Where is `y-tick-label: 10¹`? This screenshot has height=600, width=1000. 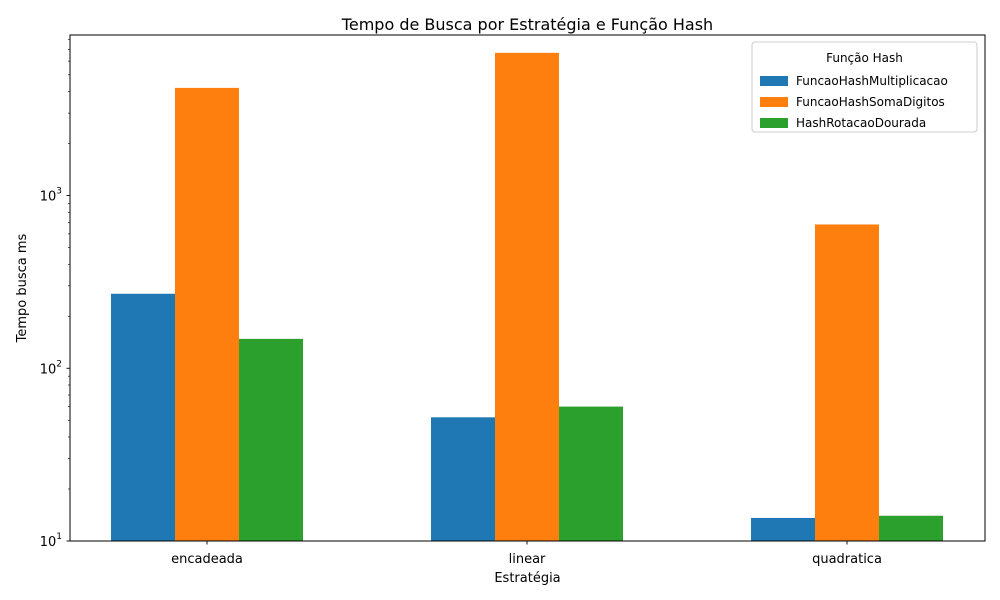 y-tick-label: 10¹ is located at coordinates (51, 541).